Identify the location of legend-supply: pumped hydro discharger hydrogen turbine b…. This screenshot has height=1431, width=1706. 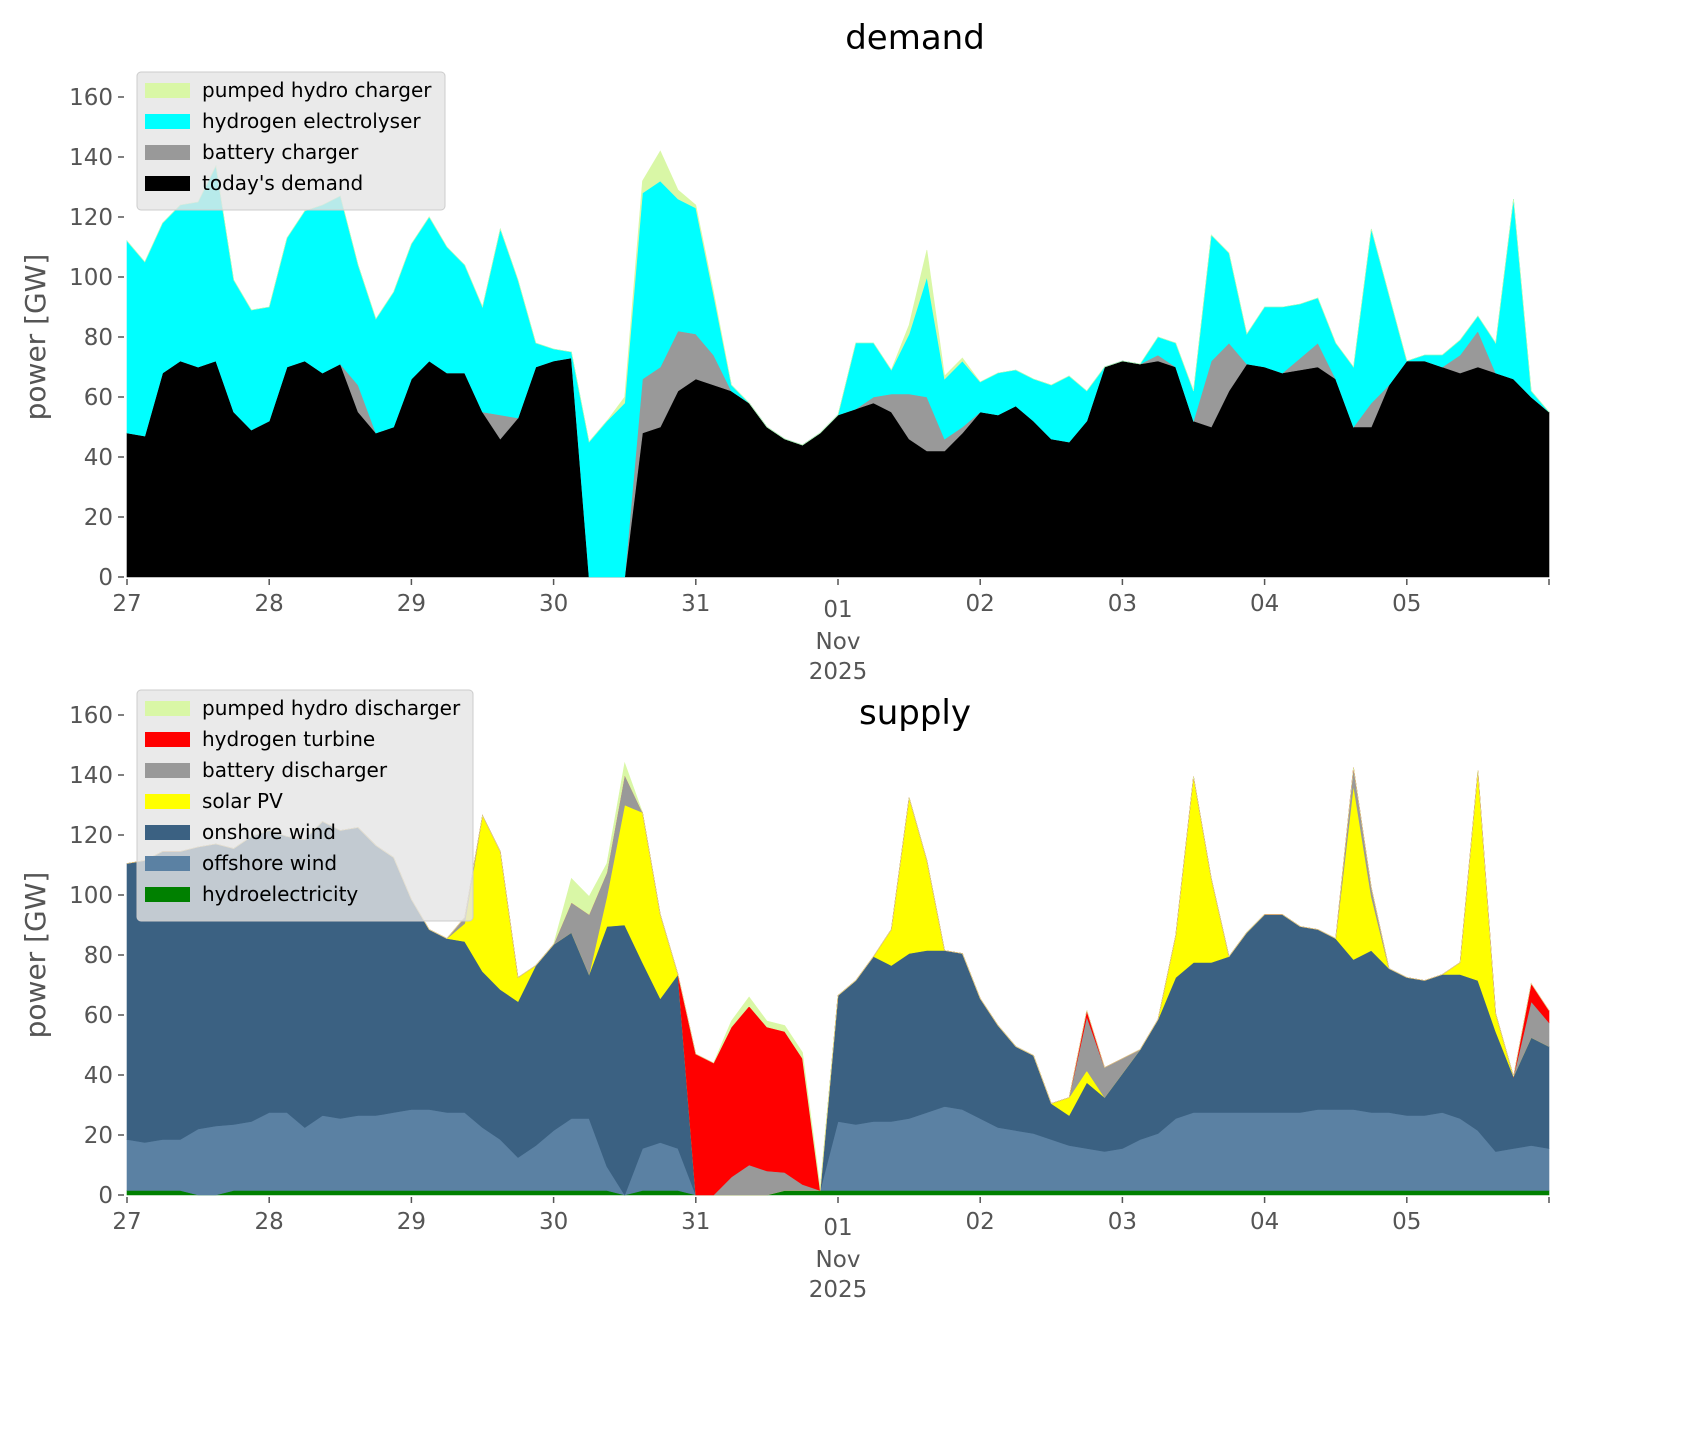
(305, 805).